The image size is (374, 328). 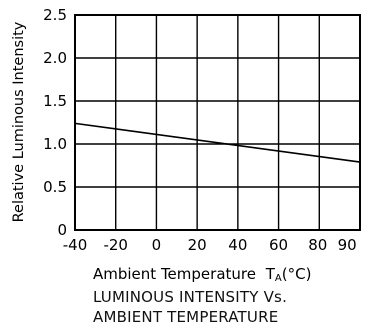 What do you see at coordinates (75, 245) in the screenshot?
I see `x-tick-label: -40` at bounding box center [75, 245].